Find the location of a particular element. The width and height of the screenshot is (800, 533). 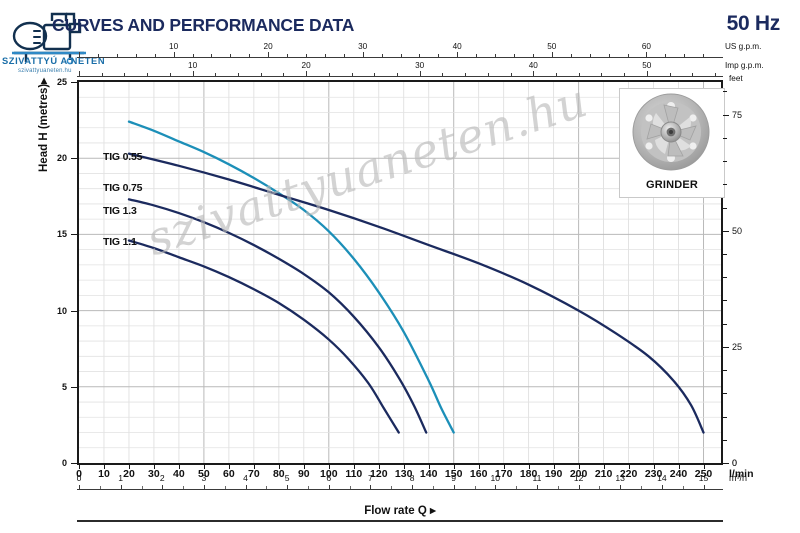

x-label-m3h: 12 is located at coordinates (578, 478).